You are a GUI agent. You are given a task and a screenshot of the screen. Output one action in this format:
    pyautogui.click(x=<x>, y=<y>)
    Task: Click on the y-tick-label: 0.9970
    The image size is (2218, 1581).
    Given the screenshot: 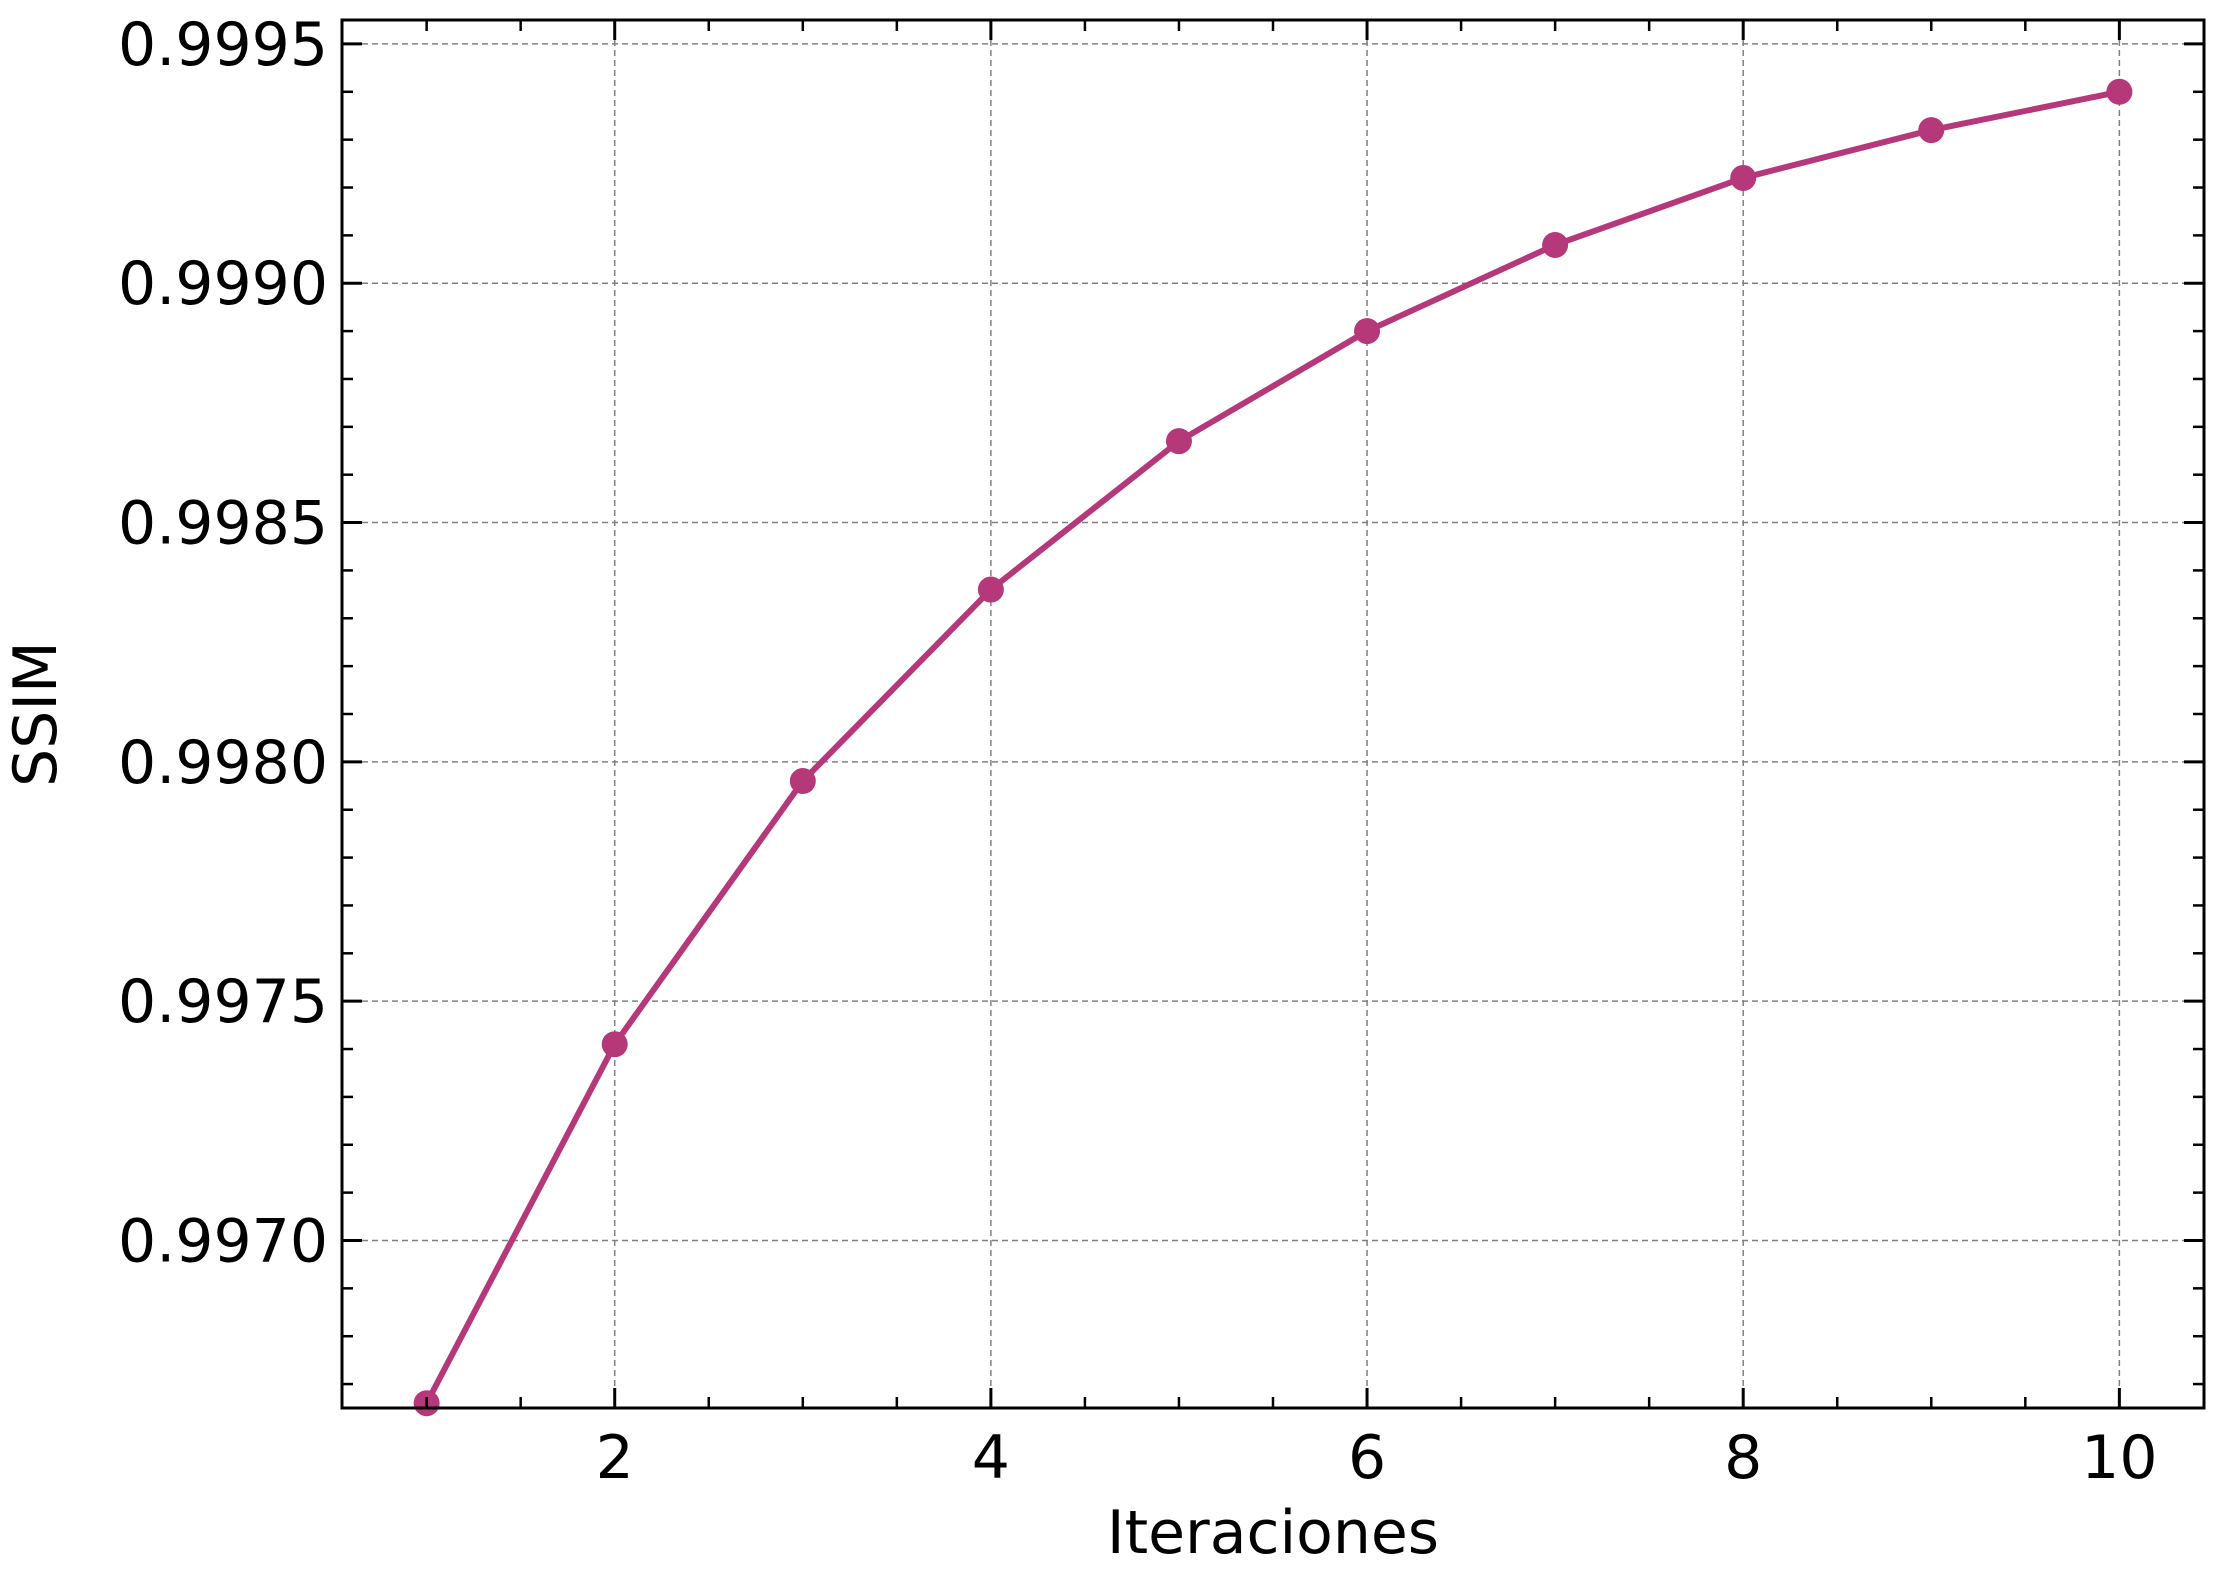 What is the action you would take?
    pyautogui.click(x=223, y=1241)
    